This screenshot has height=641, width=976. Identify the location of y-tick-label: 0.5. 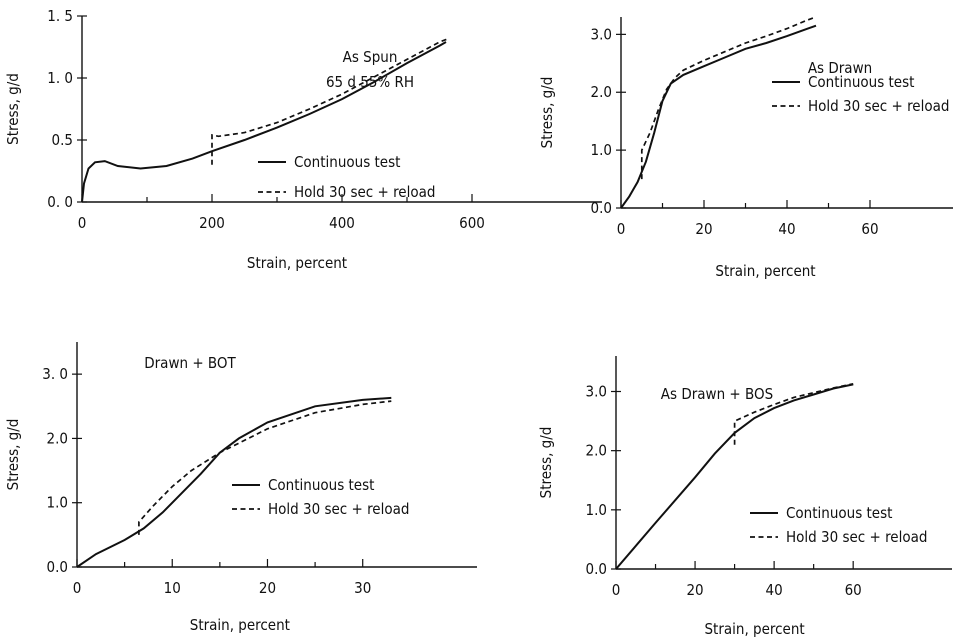
(62, 140).